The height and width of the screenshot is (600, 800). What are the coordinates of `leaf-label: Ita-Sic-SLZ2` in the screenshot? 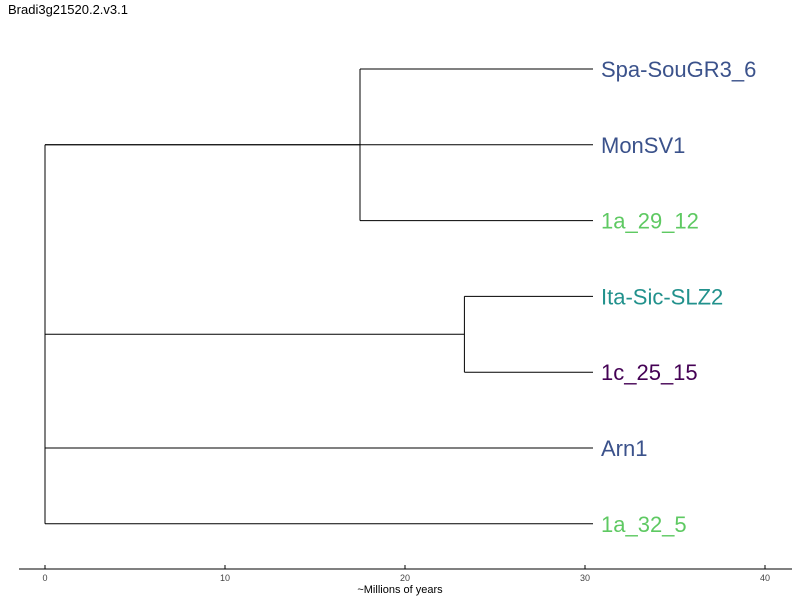 It's located at (662, 296).